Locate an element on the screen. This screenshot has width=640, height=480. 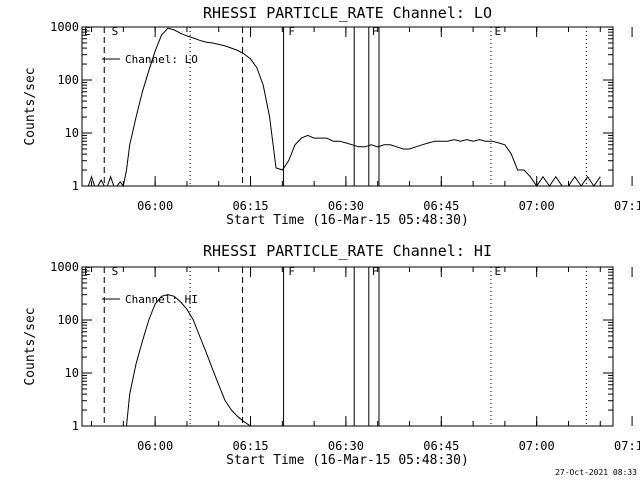
footer-timestamp: 27-Oct-2021 08:33 is located at coordinates (596, 472).